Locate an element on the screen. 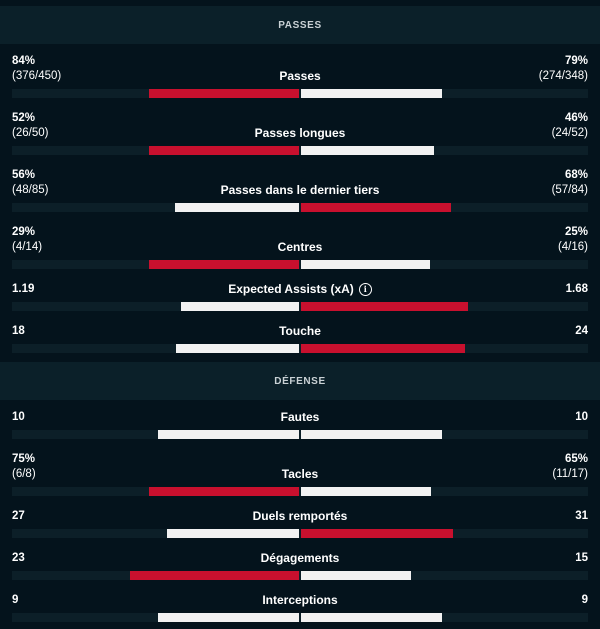 The height and width of the screenshot is (629, 600). away-primary-value: 1.68 is located at coordinates (576, 289).